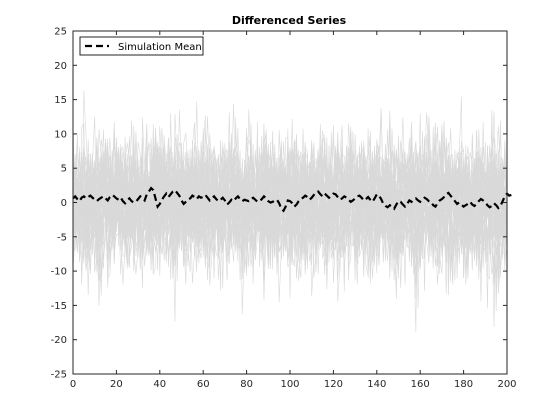  I want to click on legend-label-simulation-mean: Simulation Mean, so click(160, 47).